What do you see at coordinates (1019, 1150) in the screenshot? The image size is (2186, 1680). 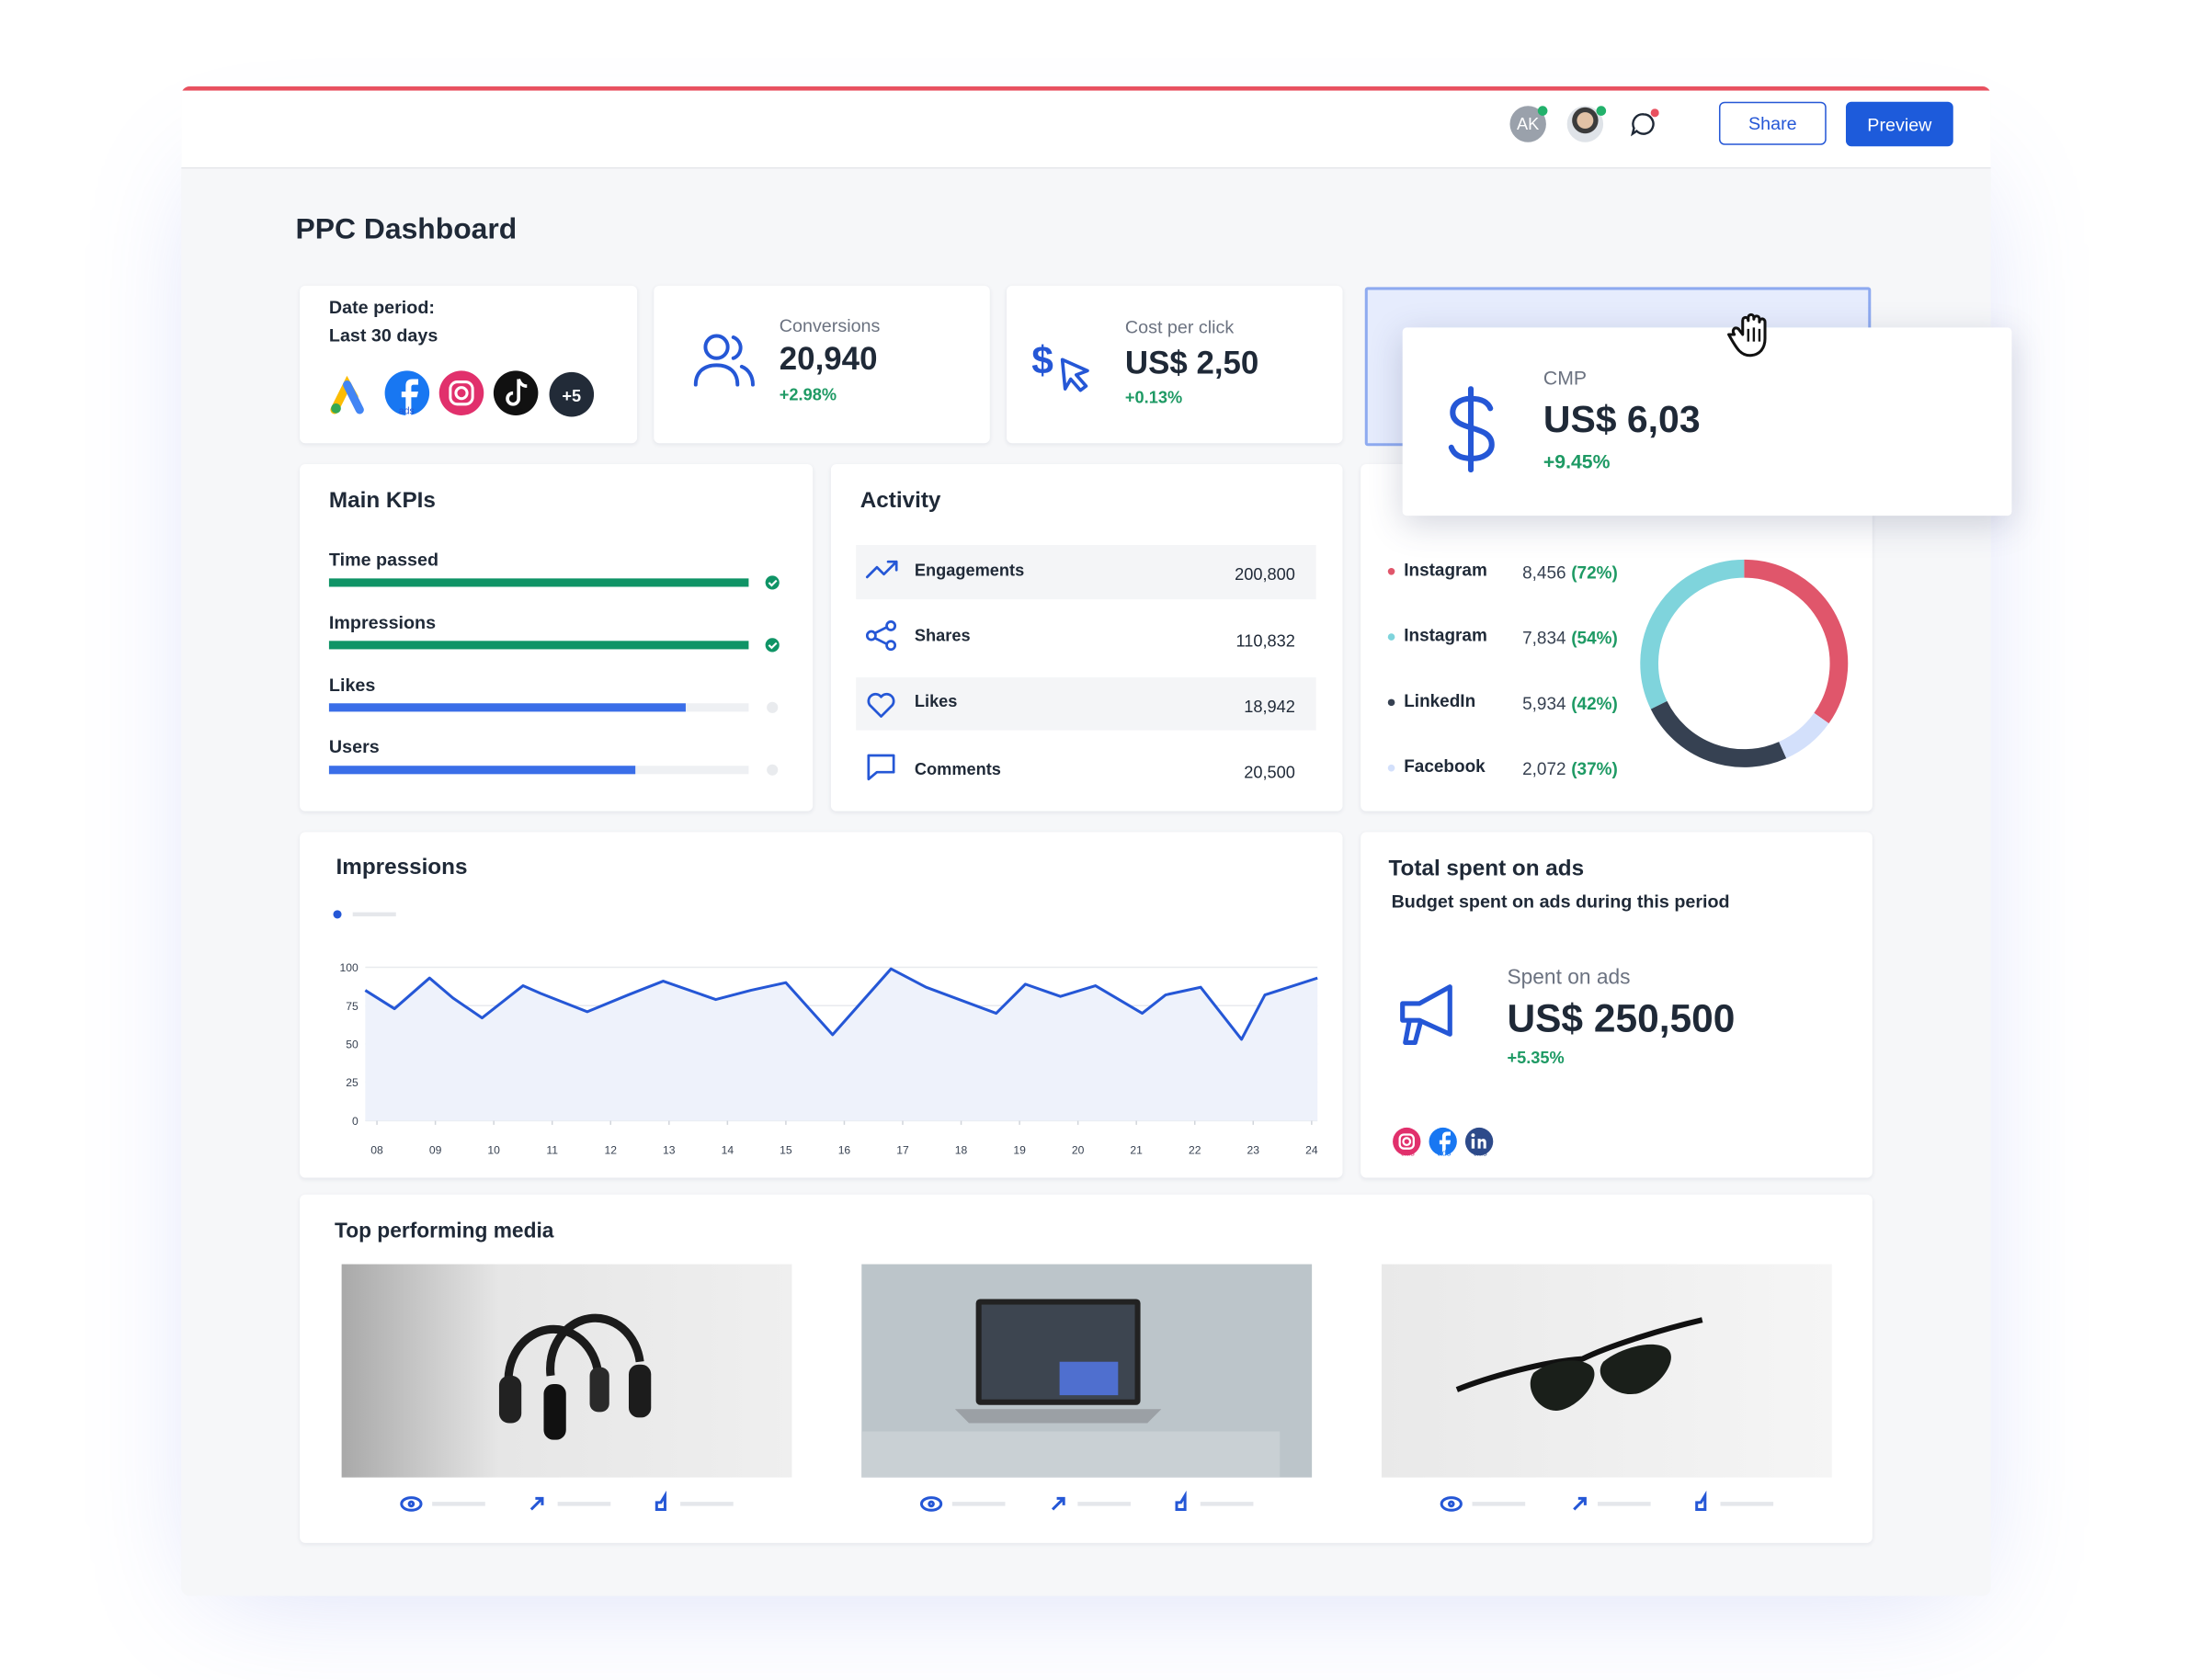 I see `x-tick-label: 19` at bounding box center [1019, 1150].